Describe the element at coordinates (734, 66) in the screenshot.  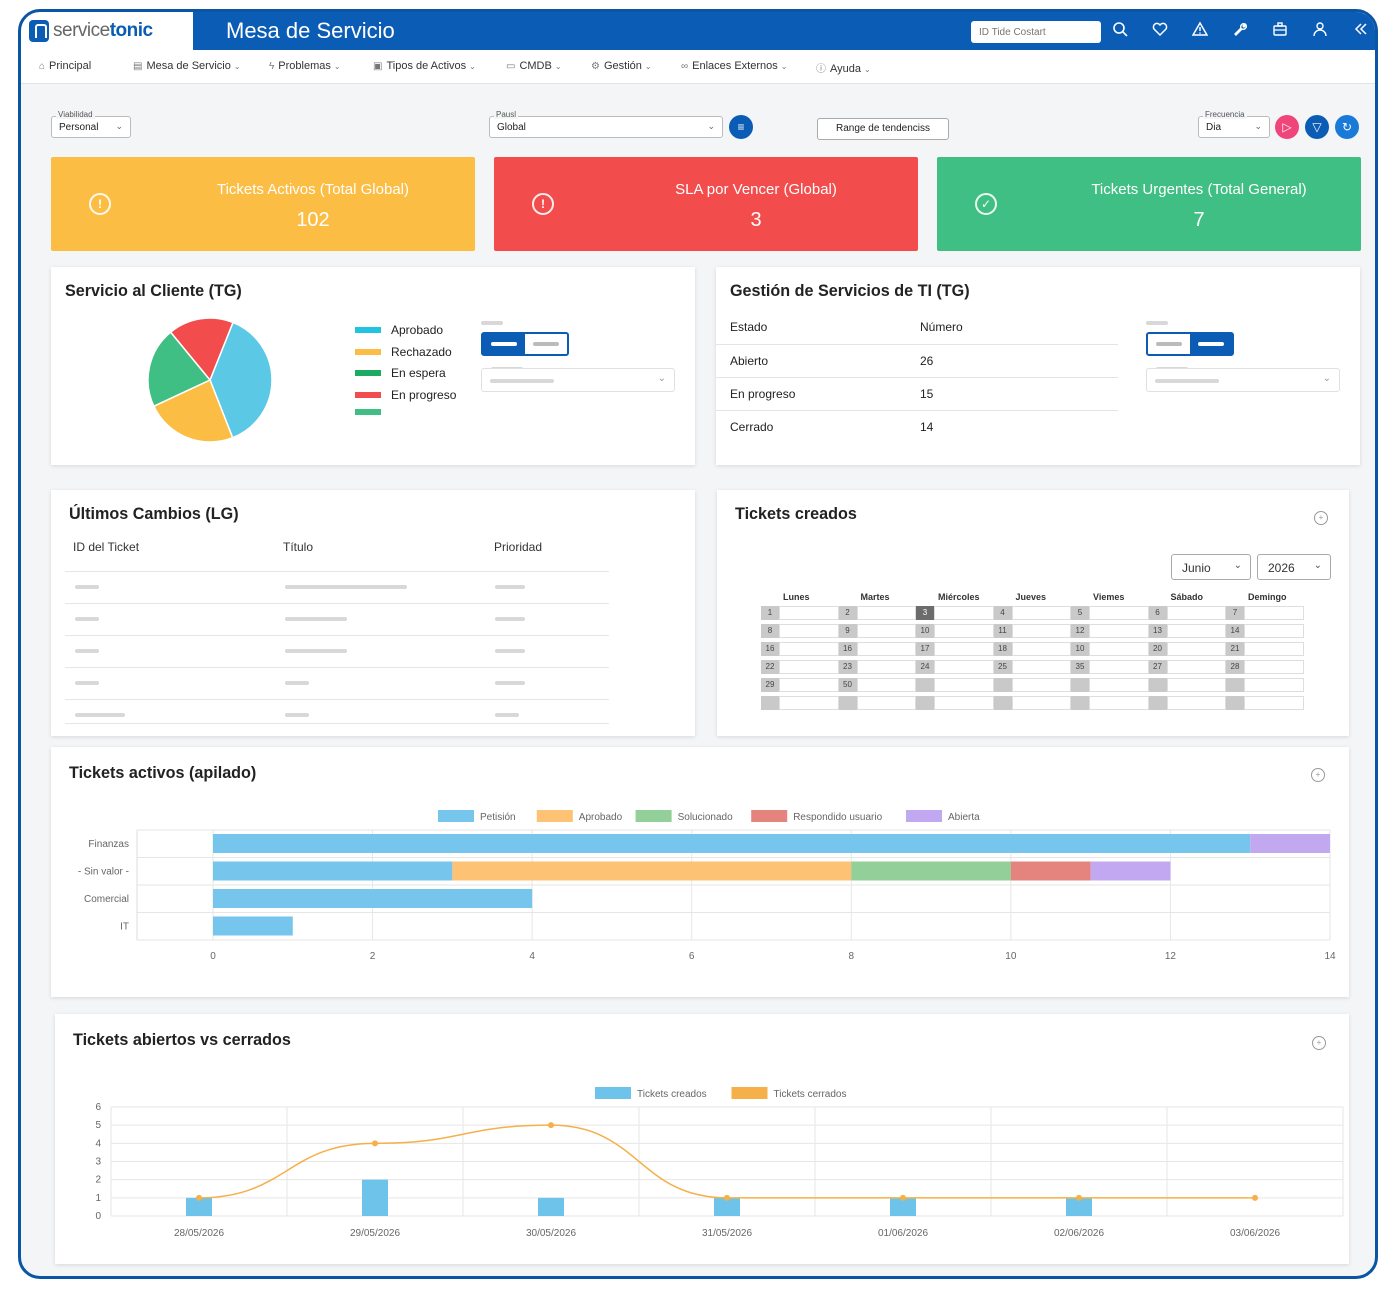
I see `menu-enlaces-externos: ∞ Enlaces Externos ⌄` at that location.